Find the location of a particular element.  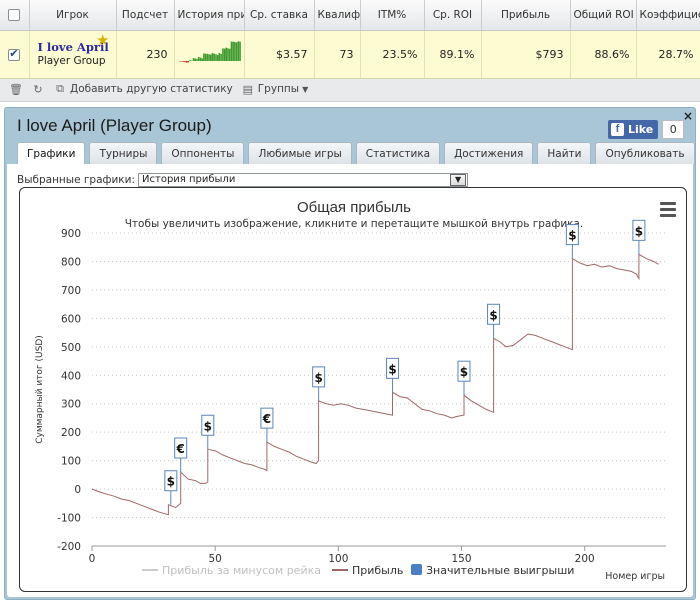

refresh-icon: ↻ is located at coordinates (38, 89).